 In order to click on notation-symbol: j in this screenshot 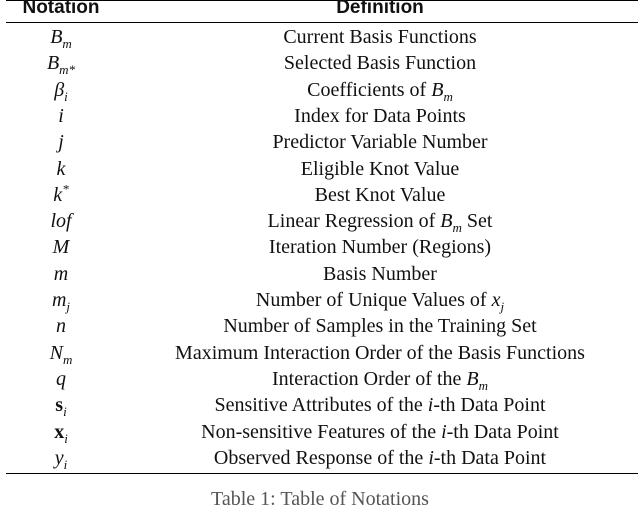, I will do `click(61, 142)`.